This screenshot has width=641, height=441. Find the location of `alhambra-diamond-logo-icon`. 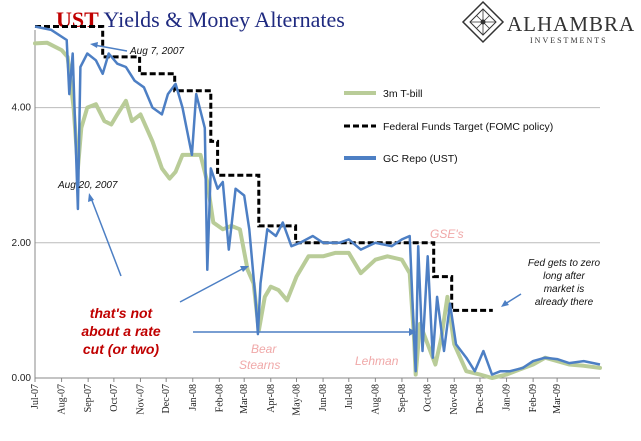

alhambra-diamond-logo-icon is located at coordinates (483, 22).